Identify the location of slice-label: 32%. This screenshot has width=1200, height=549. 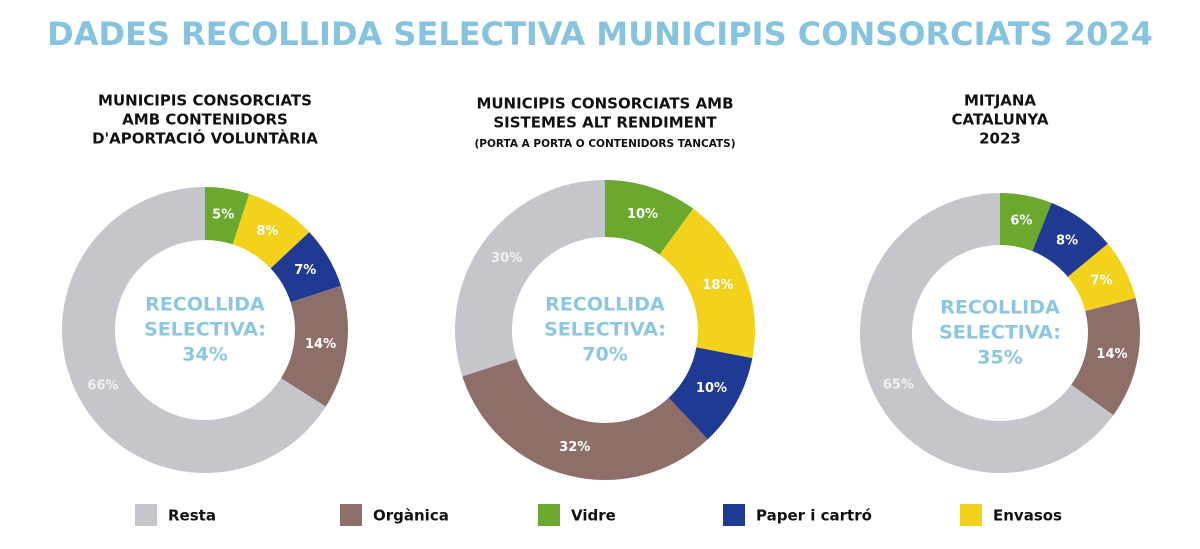
(574, 447).